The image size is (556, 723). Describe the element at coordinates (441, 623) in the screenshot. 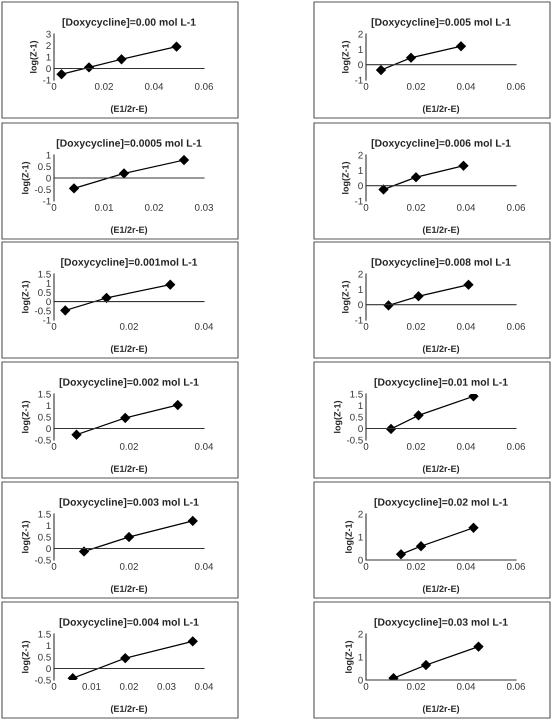

I see `chart-title: [Doxycycline]=0.03 mol L-1` at that location.